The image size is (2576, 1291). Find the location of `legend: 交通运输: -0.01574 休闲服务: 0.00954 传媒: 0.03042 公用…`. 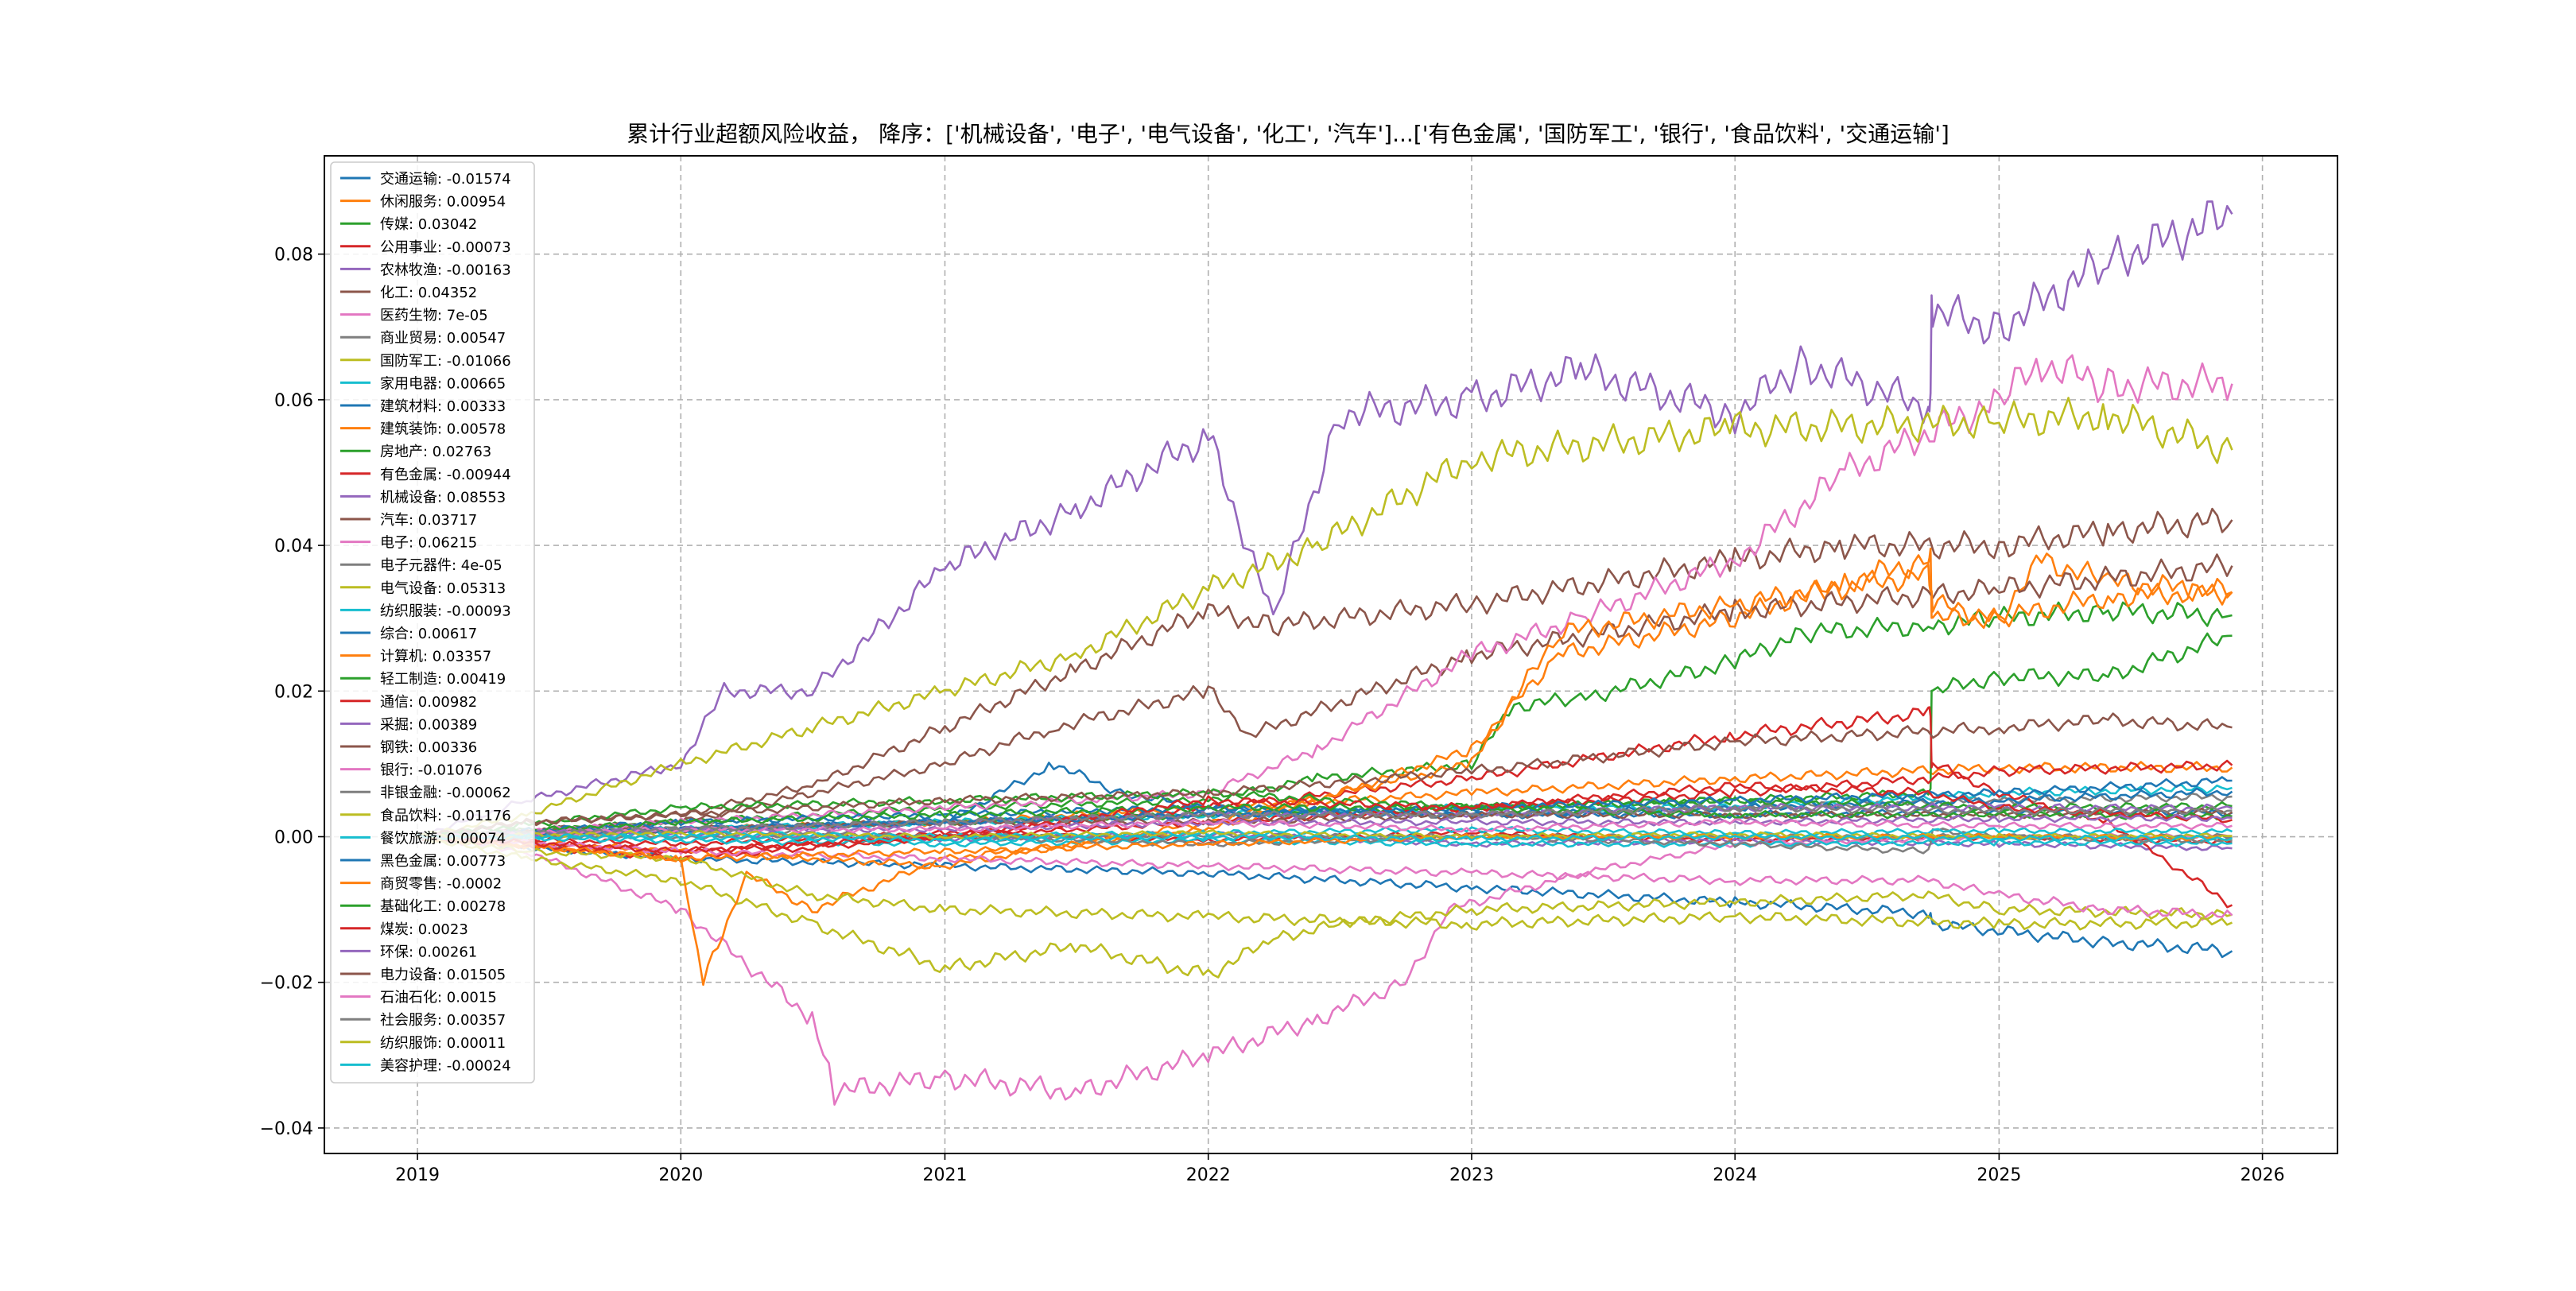

legend: 交通运输: -0.01574 休闲服务: 0.00954 传媒: 0.03042 公用… is located at coordinates (433, 622).